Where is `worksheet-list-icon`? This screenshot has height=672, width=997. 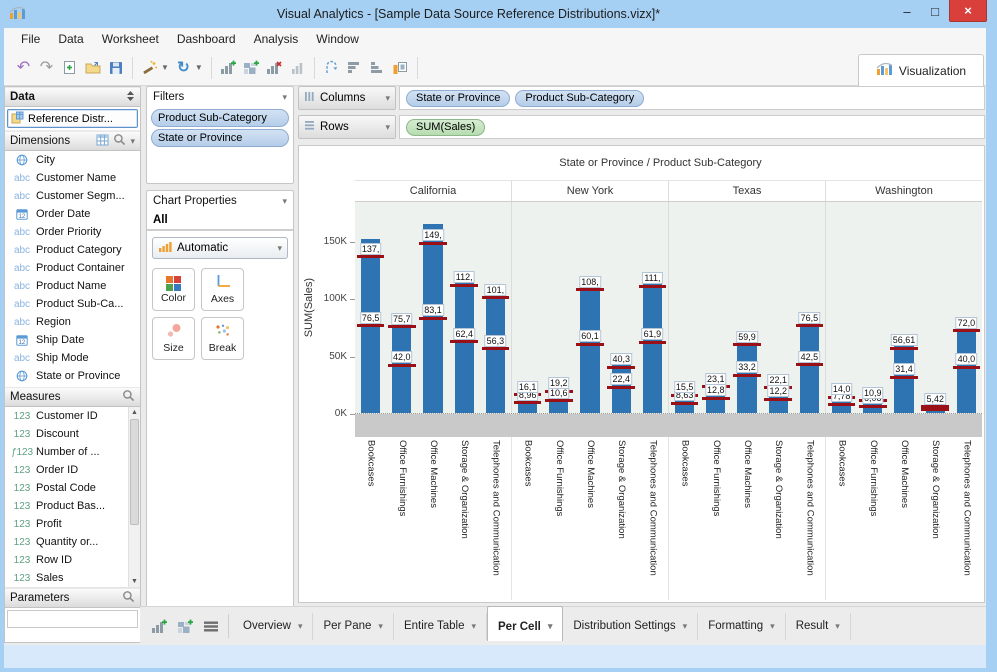
worksheet-list-icon is located at coordinates (211, 626).